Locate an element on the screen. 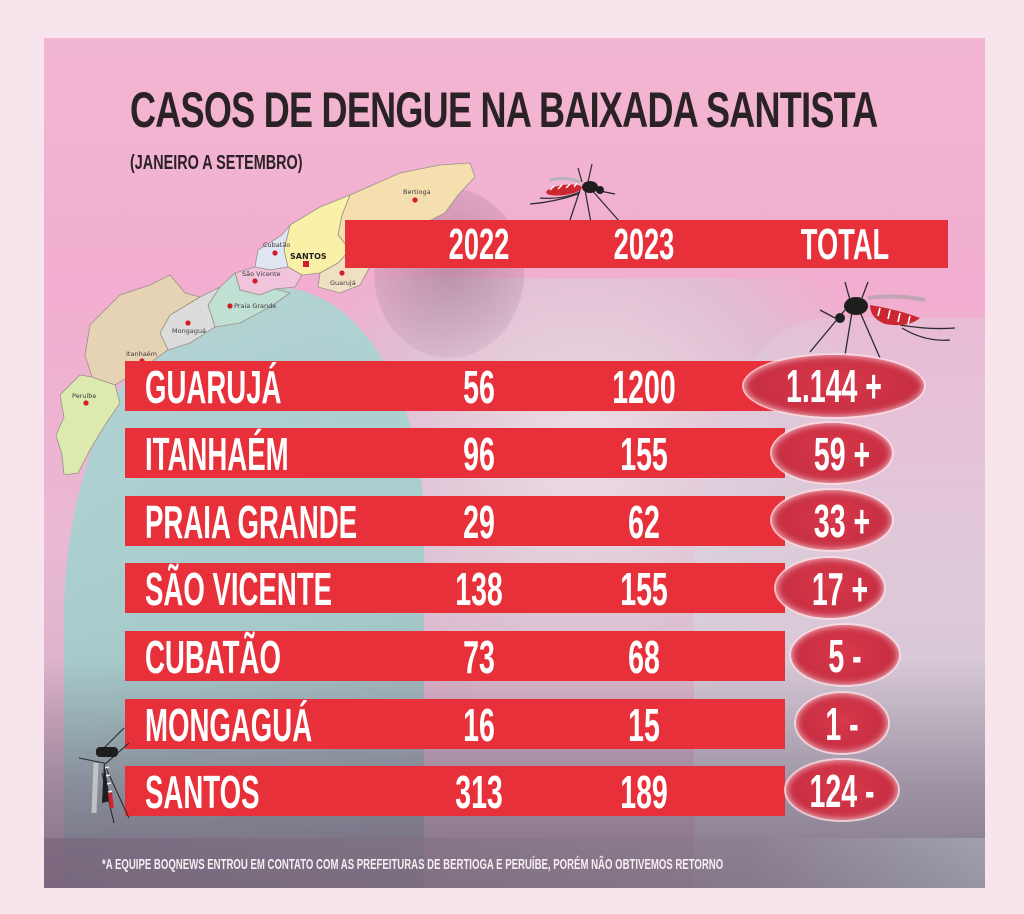 This screenshot has width=1024, height=914. value-2022: 96 is located at coordinates (479, 454).